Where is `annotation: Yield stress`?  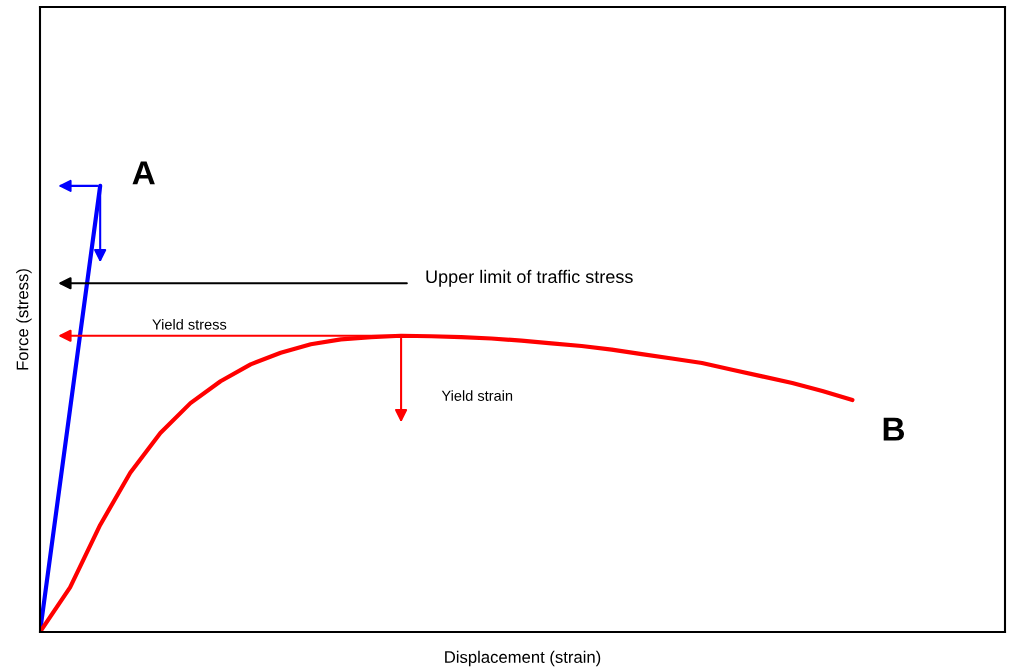
annotation: Yield stress is located at coordinates (189, 324).